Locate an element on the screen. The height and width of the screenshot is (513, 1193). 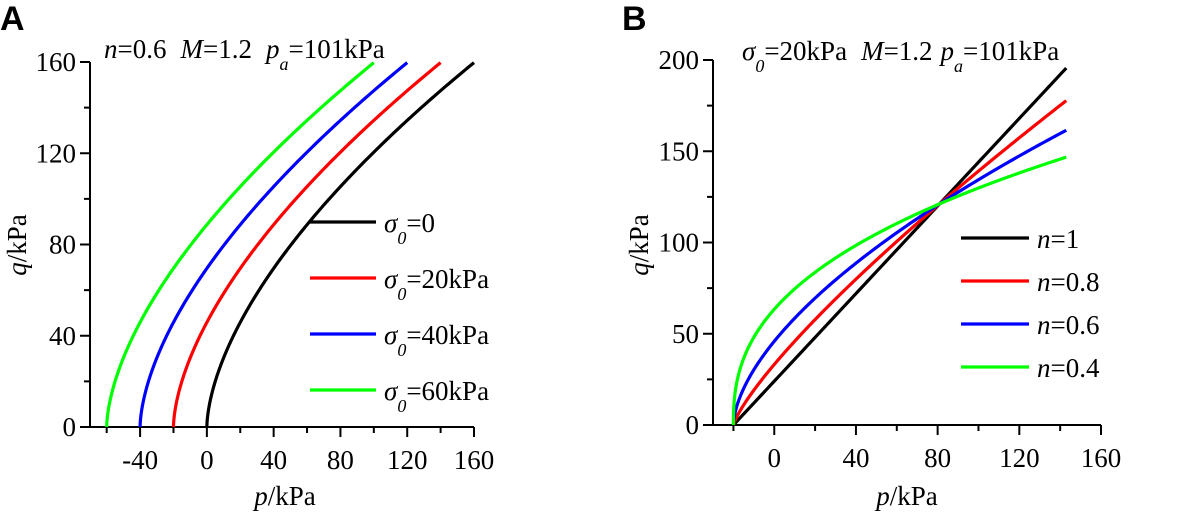
annotation-a: n=0.6 M=1.2 pa=101kPa is located at coordinates (244, 54).